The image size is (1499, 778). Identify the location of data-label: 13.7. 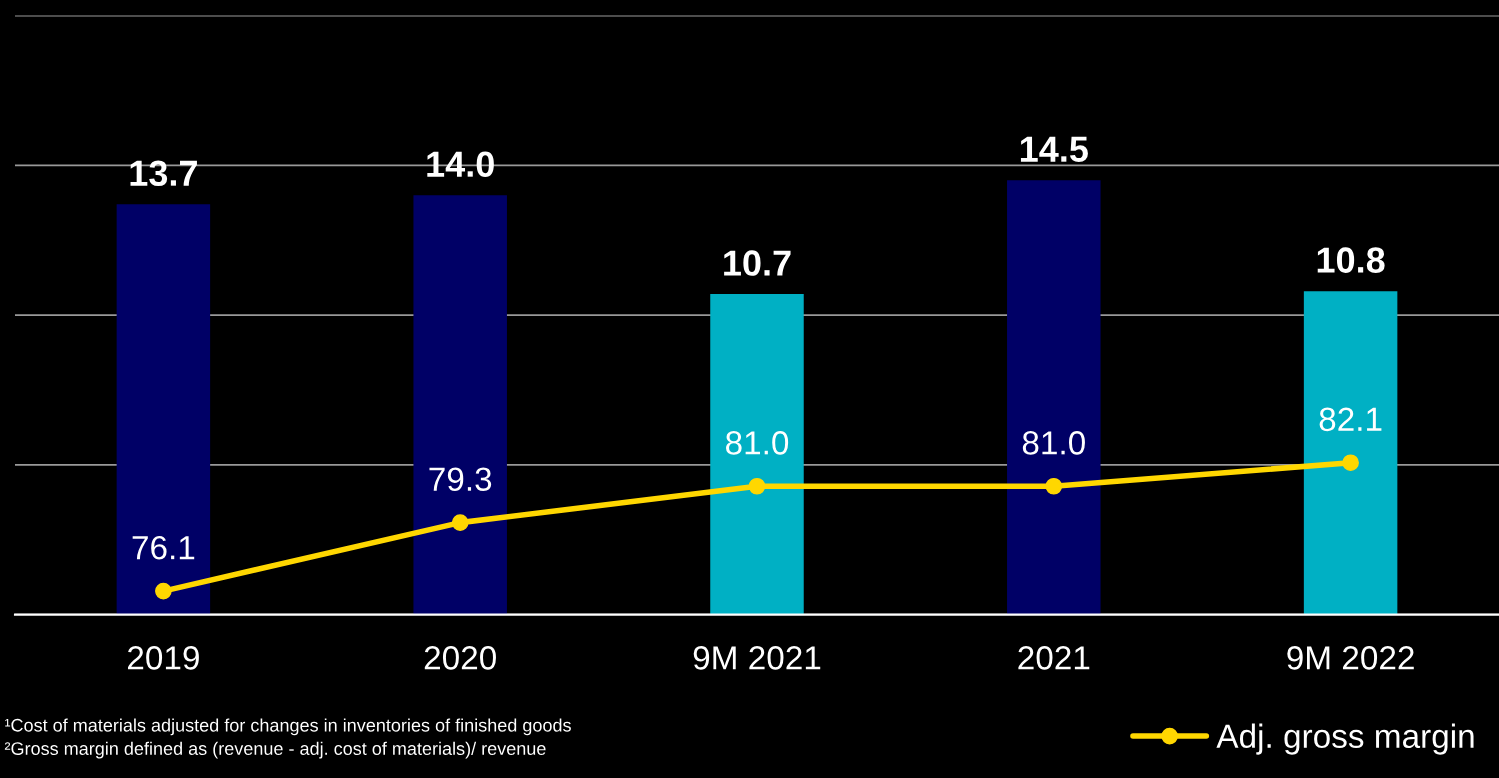
(163, 173).